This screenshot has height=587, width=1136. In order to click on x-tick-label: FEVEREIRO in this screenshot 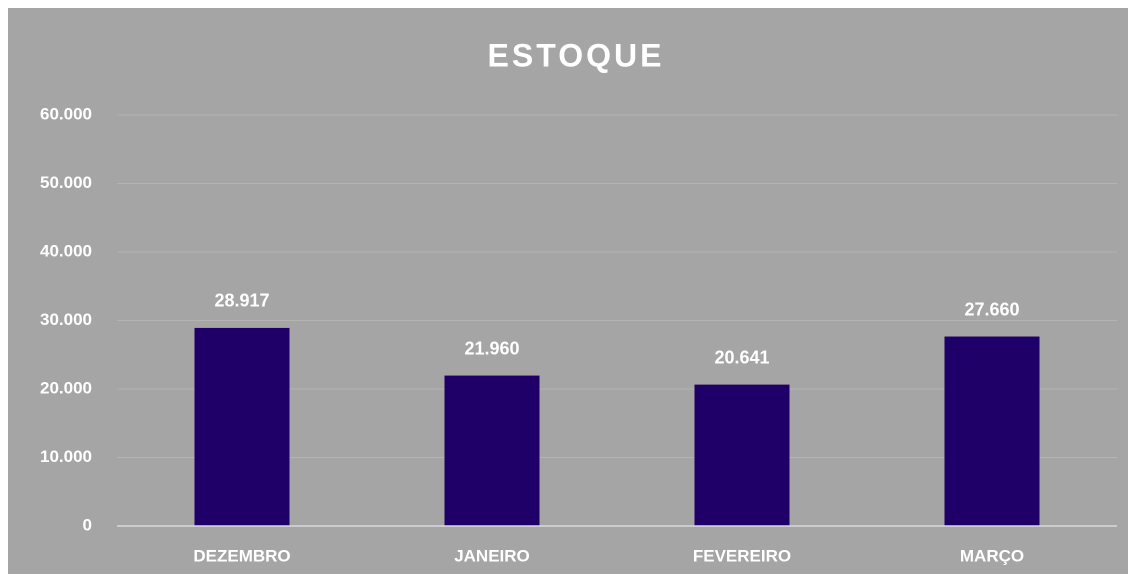, I will do `click(742, 555)`.